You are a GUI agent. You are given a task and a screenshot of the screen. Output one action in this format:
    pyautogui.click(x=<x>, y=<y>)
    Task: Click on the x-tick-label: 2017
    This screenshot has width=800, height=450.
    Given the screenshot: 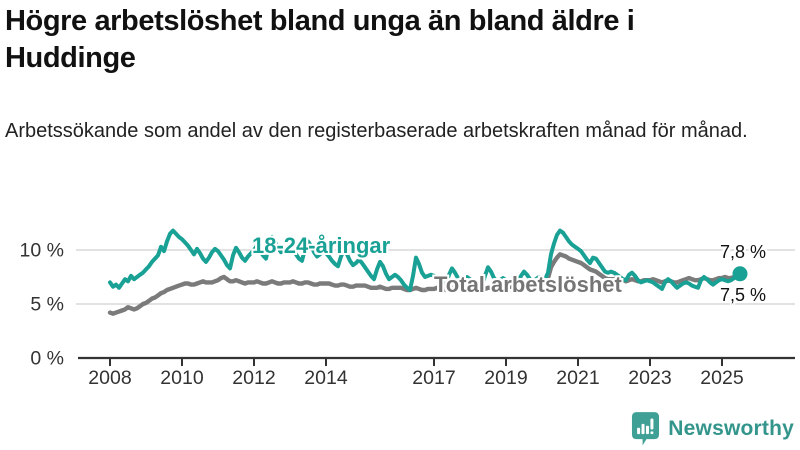 What is the action you would take?
    pyautogui.click(x=433, y=378)
    